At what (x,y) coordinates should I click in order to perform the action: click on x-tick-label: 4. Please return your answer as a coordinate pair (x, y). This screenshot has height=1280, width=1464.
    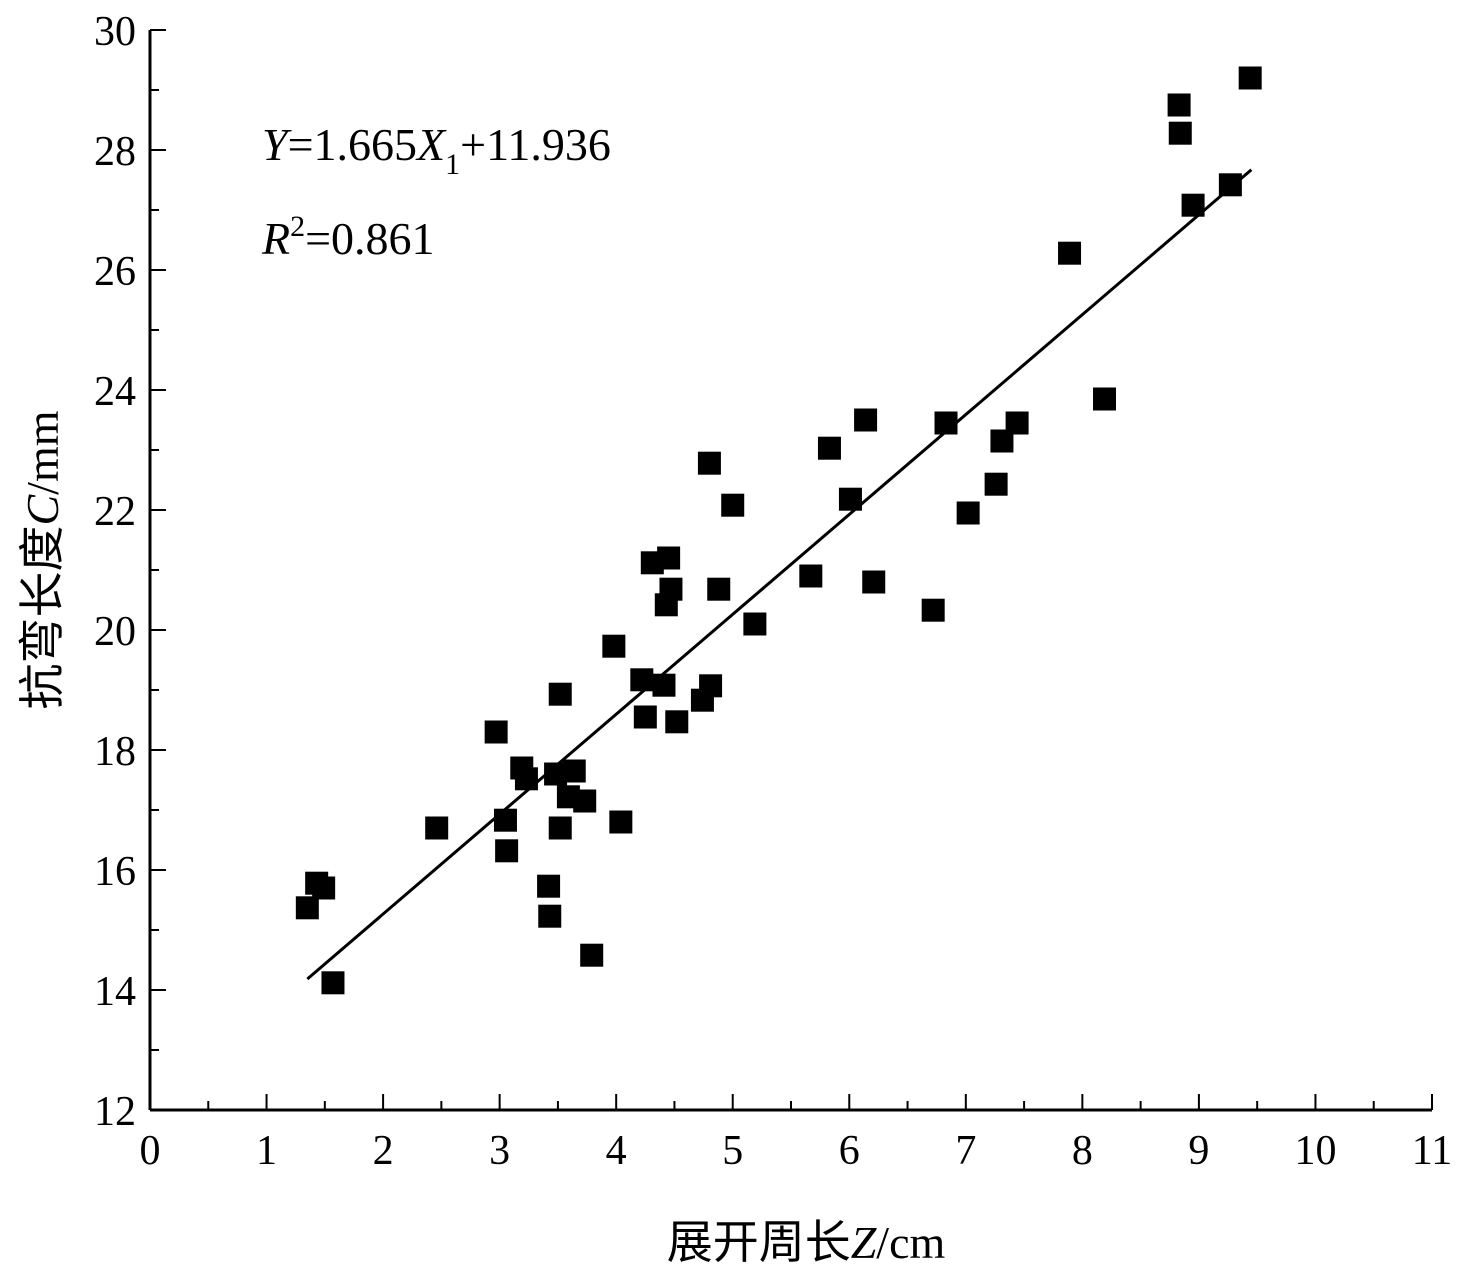
    Looking at the image, I should click on (616, 1151).